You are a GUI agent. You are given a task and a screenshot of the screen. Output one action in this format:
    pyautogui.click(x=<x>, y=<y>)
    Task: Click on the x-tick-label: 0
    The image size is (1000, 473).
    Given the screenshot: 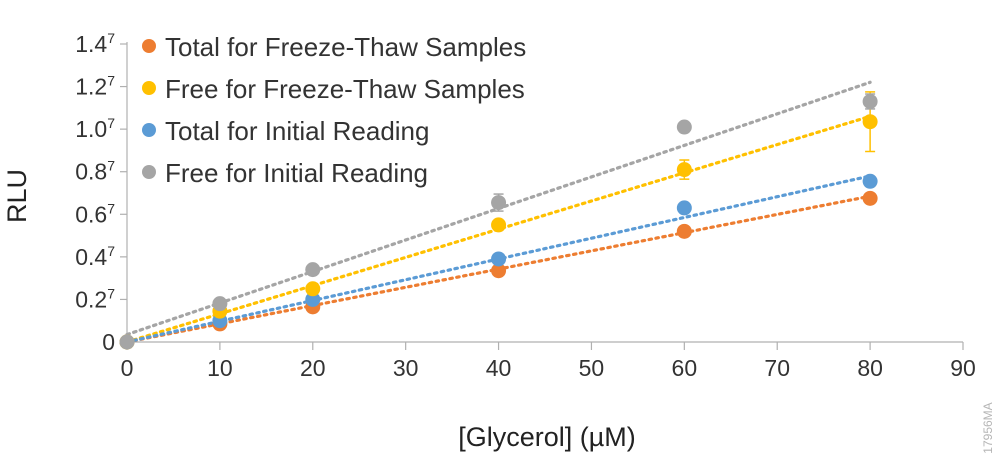 What is the action you would take?
    pyautogui.click(x=127, y=368)
    